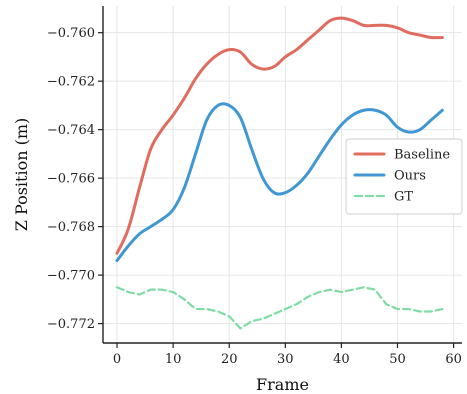 The image size is (467, 394). I want to click on x-tick-label: 0, so click(117, 359).